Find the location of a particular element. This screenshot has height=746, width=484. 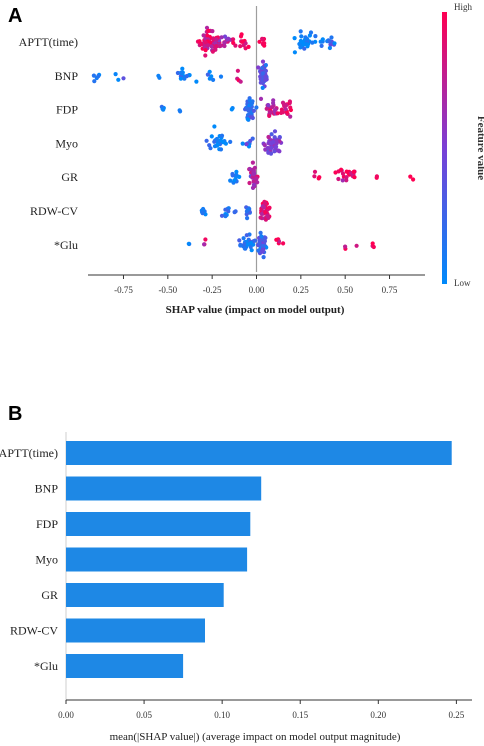

colorbar-gradient is located at coordinates (444, 148).